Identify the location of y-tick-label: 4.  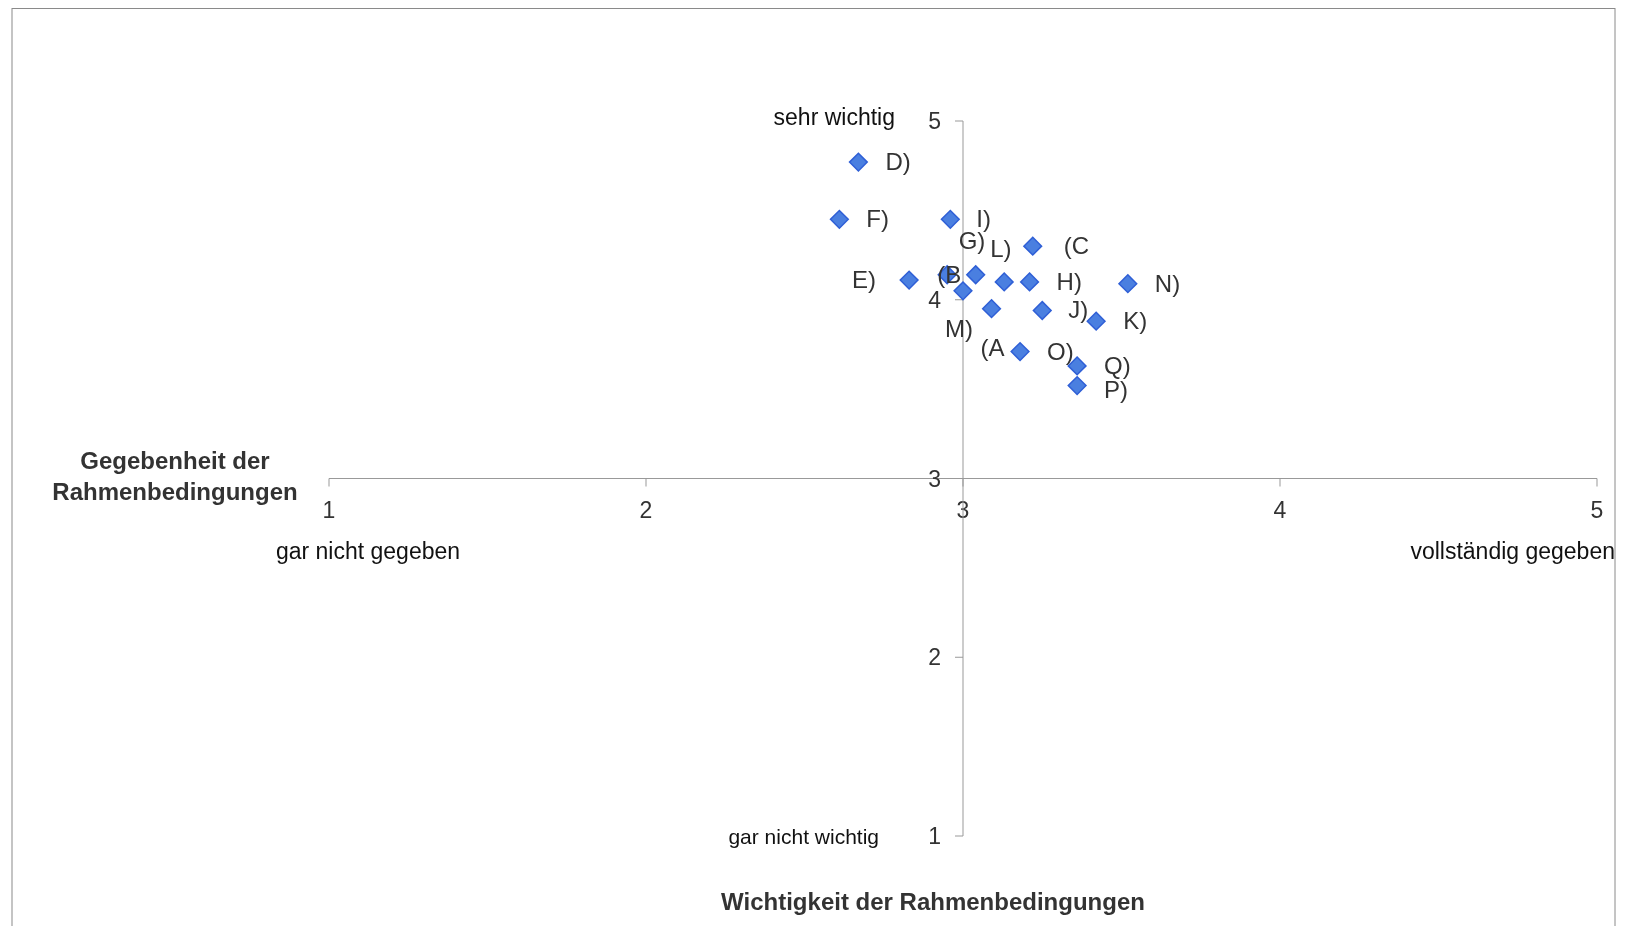
(935, 299).